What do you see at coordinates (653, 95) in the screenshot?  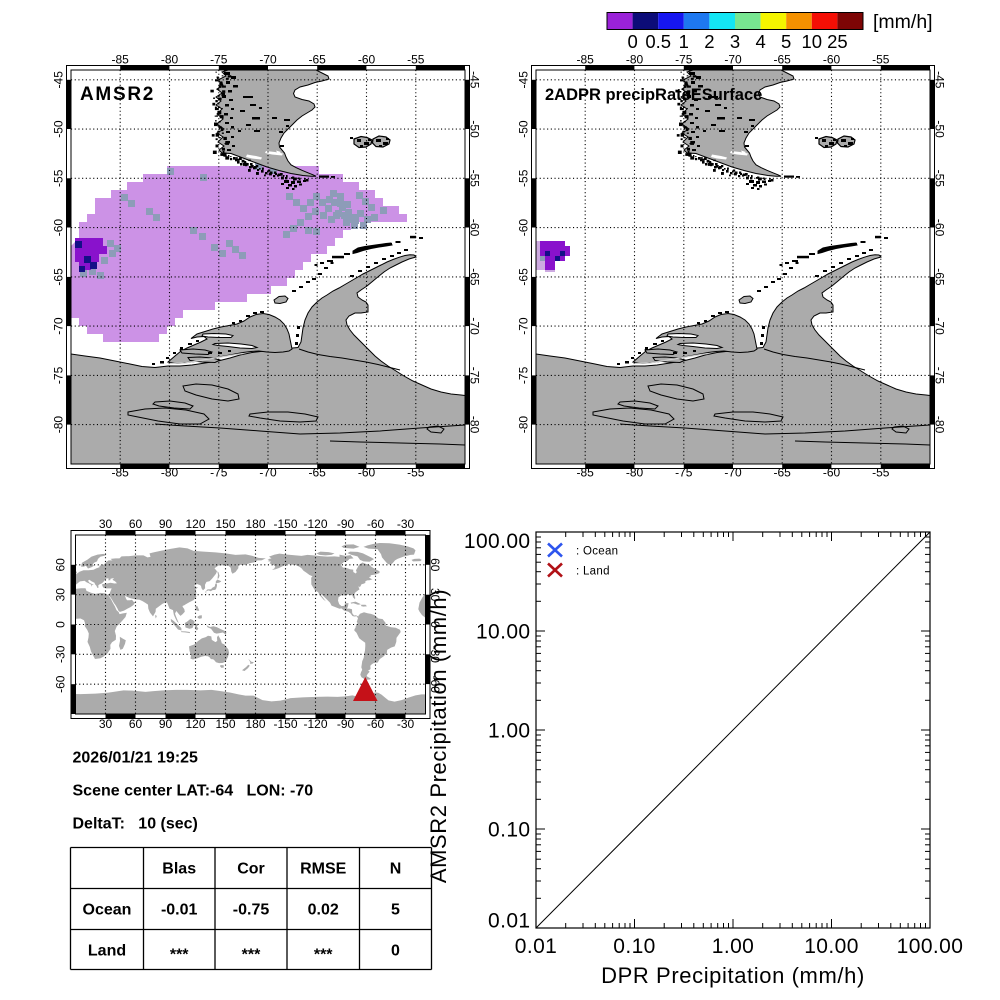 I see `svg-text: 2ADPR precipRateESurface` at bounding box center [653, 95].